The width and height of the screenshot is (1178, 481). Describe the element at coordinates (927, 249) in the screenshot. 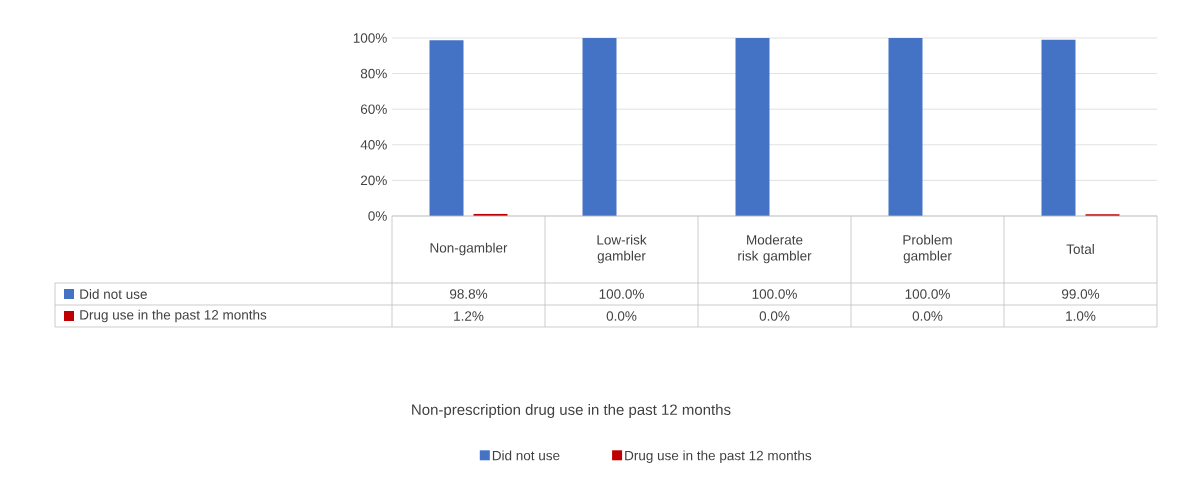

I see `x-tick-label: Problem gambler` at that location.